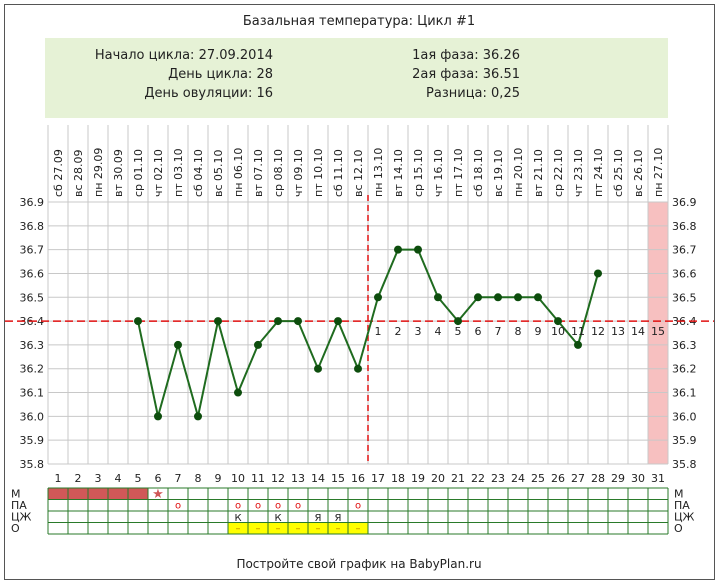  Describe the element at coordinates (378, 172) in the screenshot. I see `day-header: пн 13.10` at that location.